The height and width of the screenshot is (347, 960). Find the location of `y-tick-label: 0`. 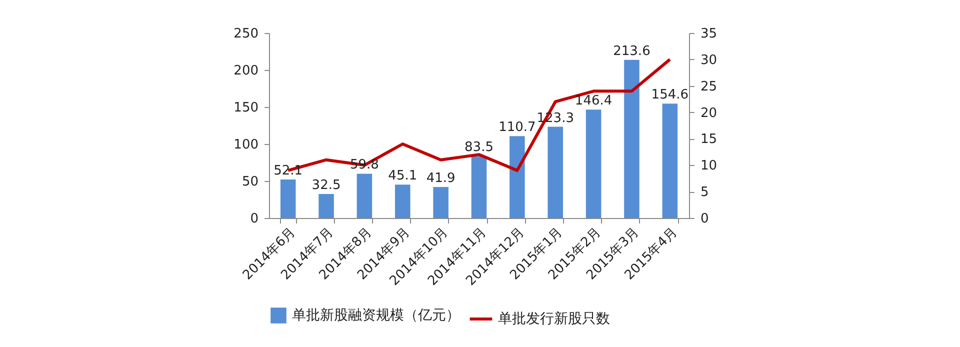

y-tick-label: 0 is located at coordinates (254, 219).